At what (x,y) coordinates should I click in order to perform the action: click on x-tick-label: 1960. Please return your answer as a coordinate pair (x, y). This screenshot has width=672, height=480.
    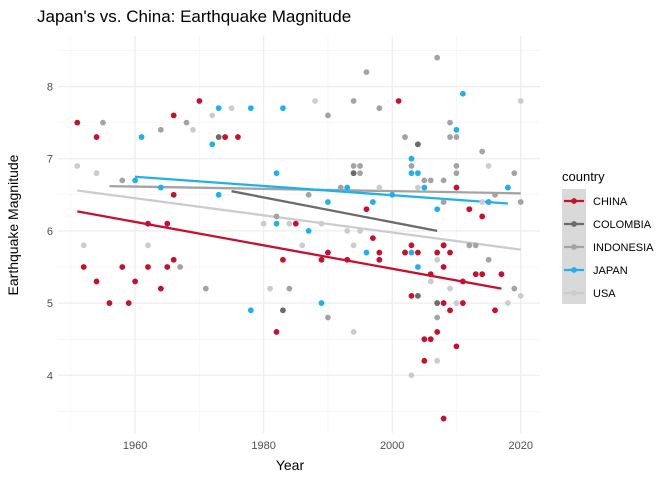
    Looking at the image, I should click on (135, 446).